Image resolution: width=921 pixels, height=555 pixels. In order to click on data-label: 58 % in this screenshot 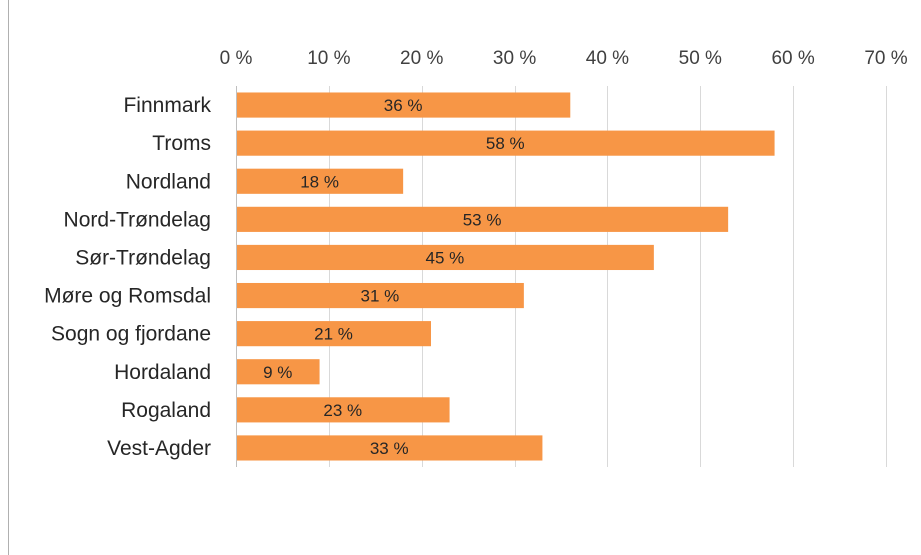, I will do `click(505, 143)`.